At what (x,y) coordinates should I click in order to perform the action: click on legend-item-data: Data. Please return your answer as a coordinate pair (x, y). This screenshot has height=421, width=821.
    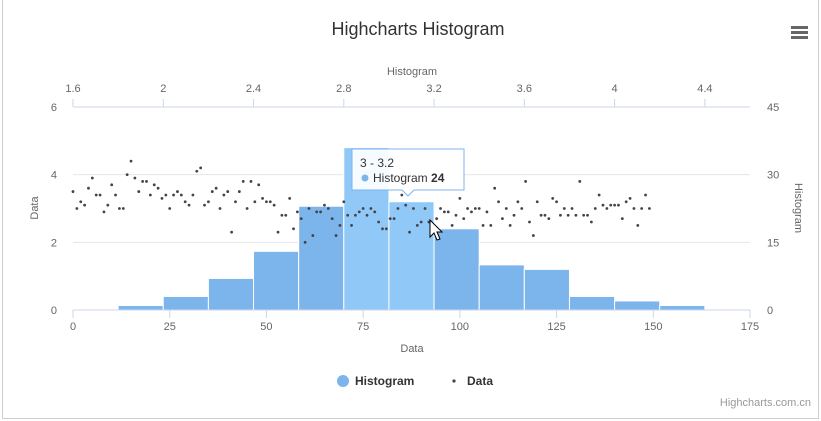
    Looking at the image, I should click on (472, 381).